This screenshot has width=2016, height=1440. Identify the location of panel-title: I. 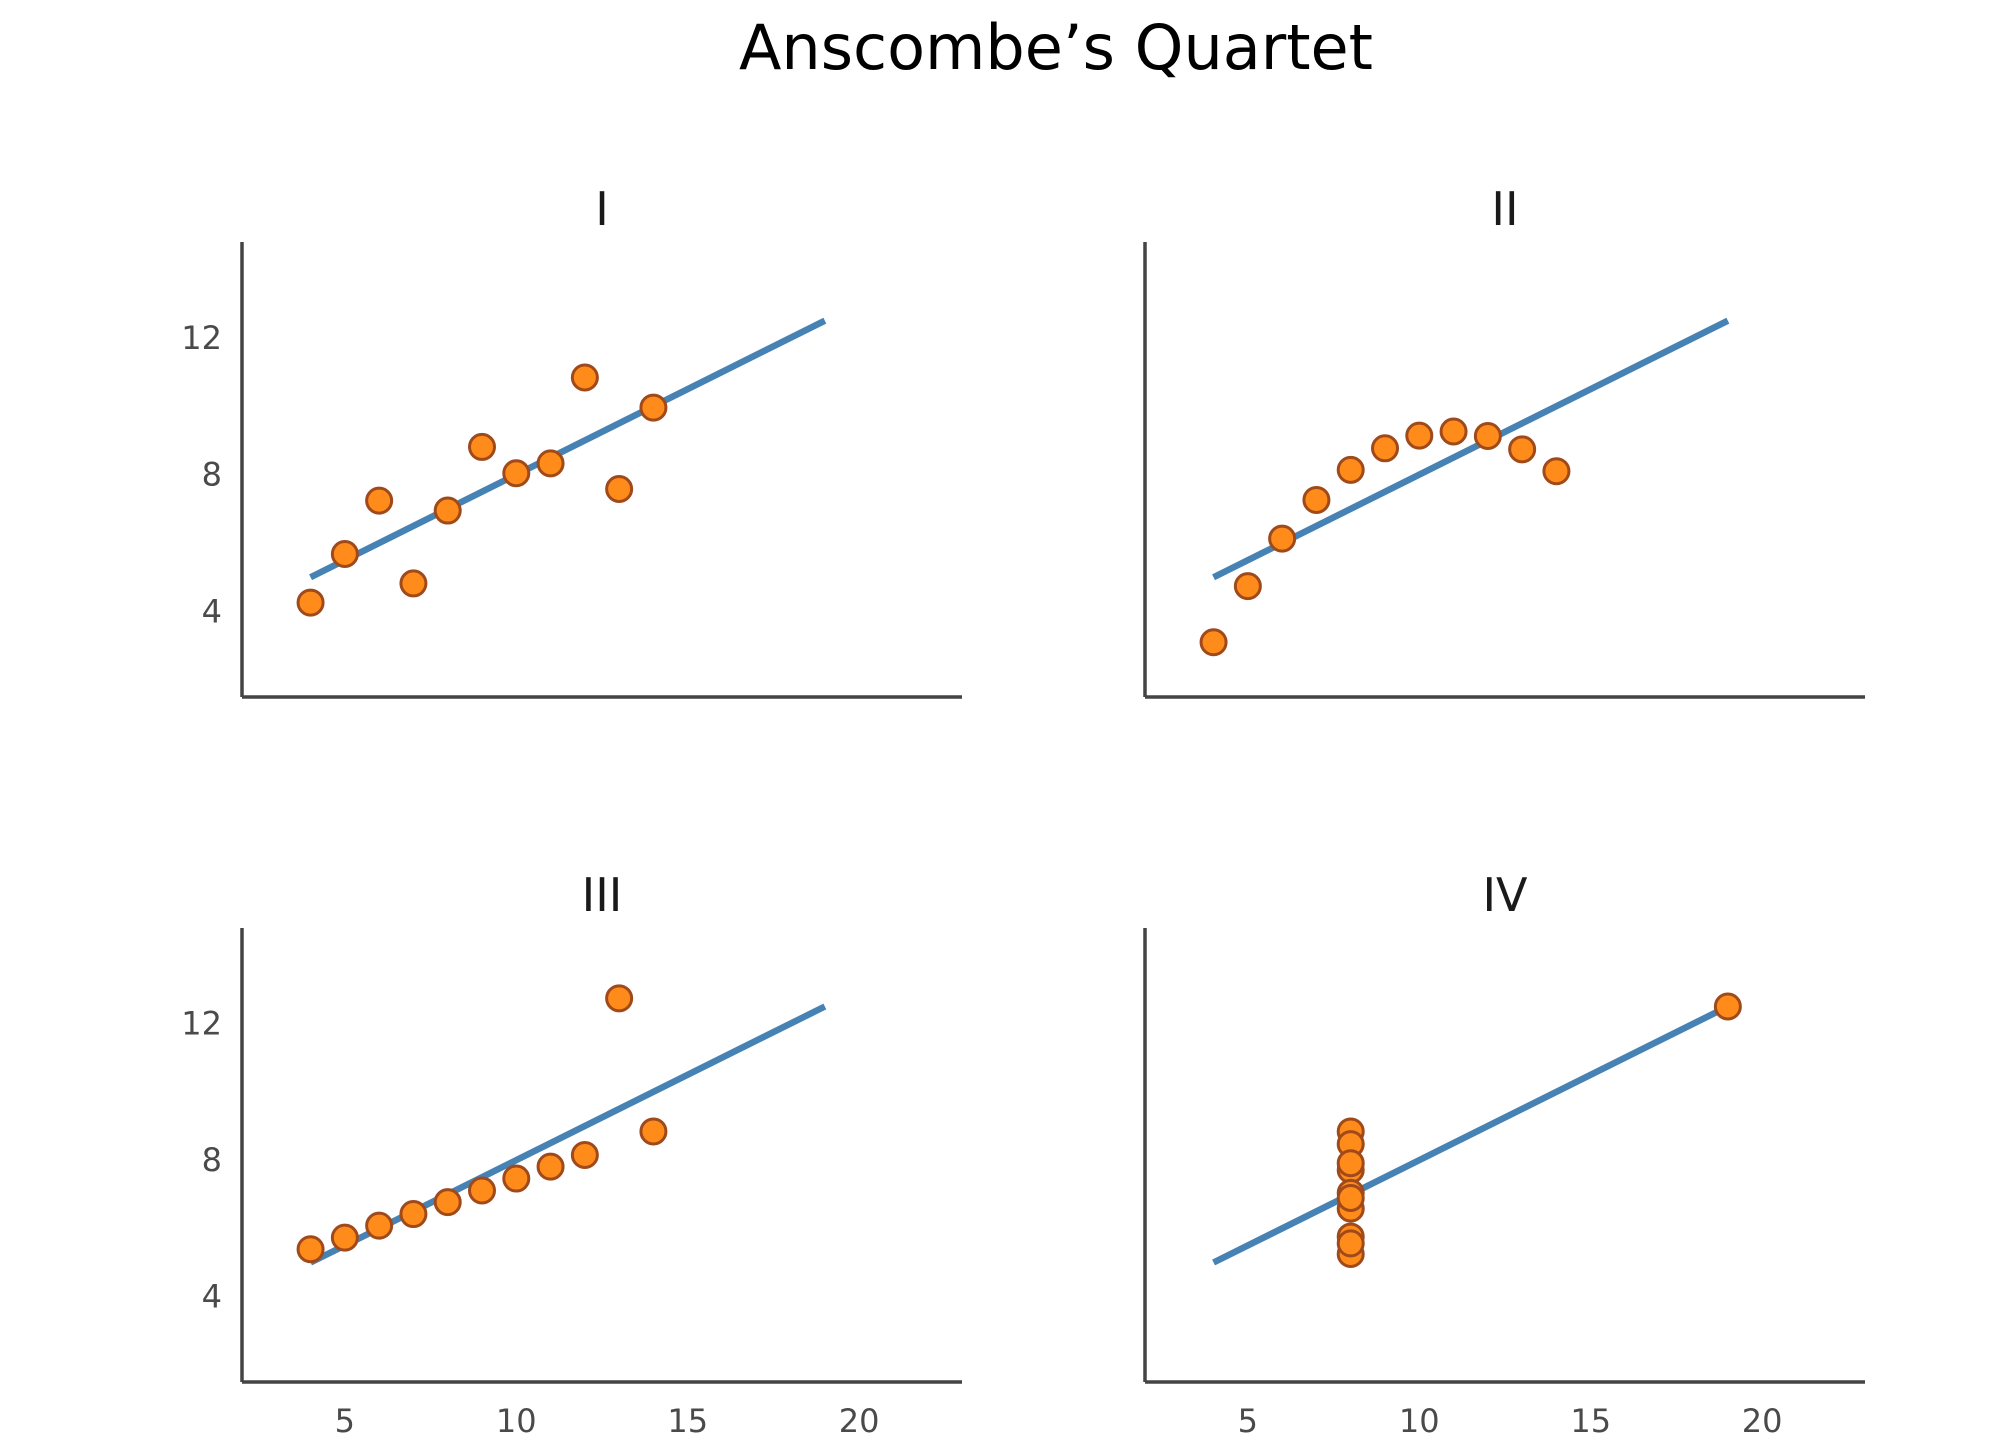
(602, 209).